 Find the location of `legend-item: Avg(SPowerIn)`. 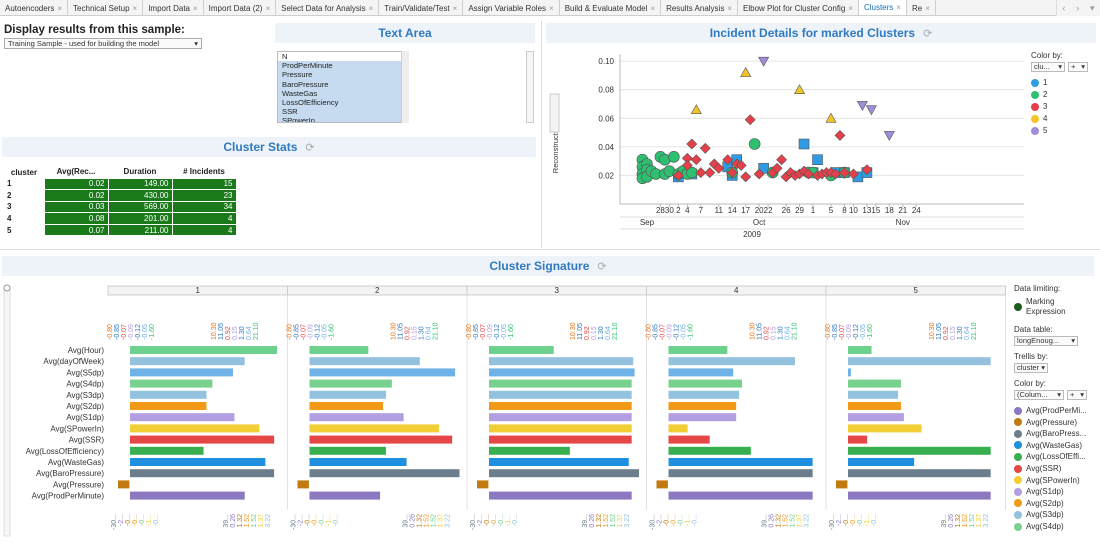

legend-item: Avg(SPowerIn) is located at coordinates (1047, 480).